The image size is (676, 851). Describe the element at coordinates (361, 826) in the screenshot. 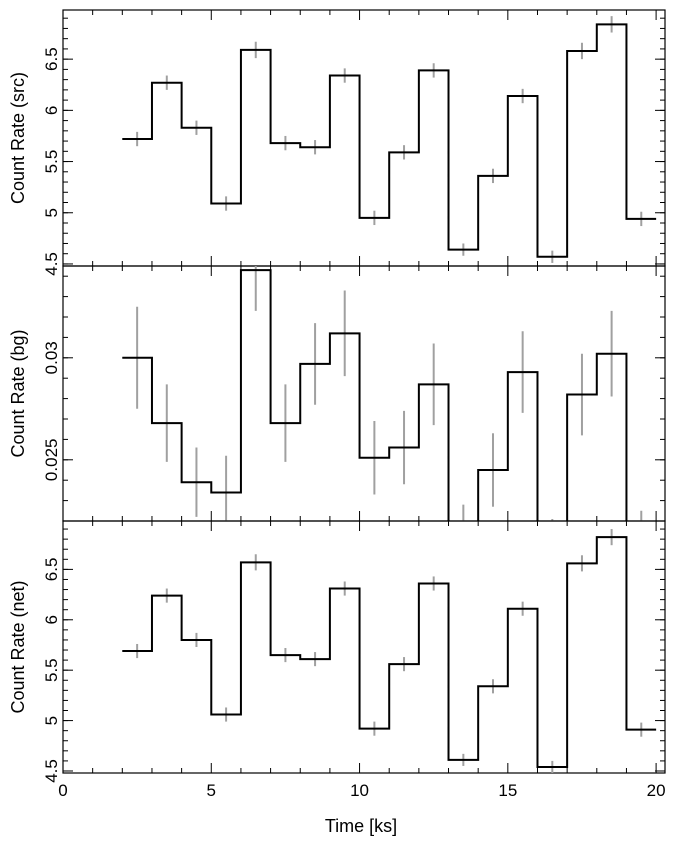

I see `x-axis-title: Time [ks]` at that location.